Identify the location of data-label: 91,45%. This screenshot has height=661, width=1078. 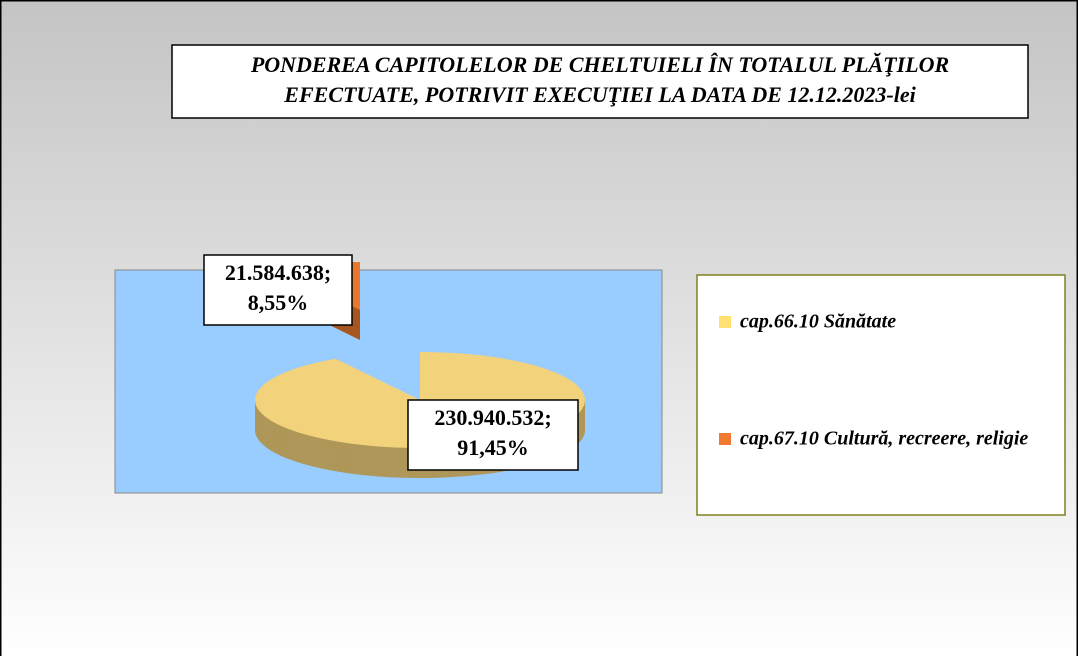
(493, 447).